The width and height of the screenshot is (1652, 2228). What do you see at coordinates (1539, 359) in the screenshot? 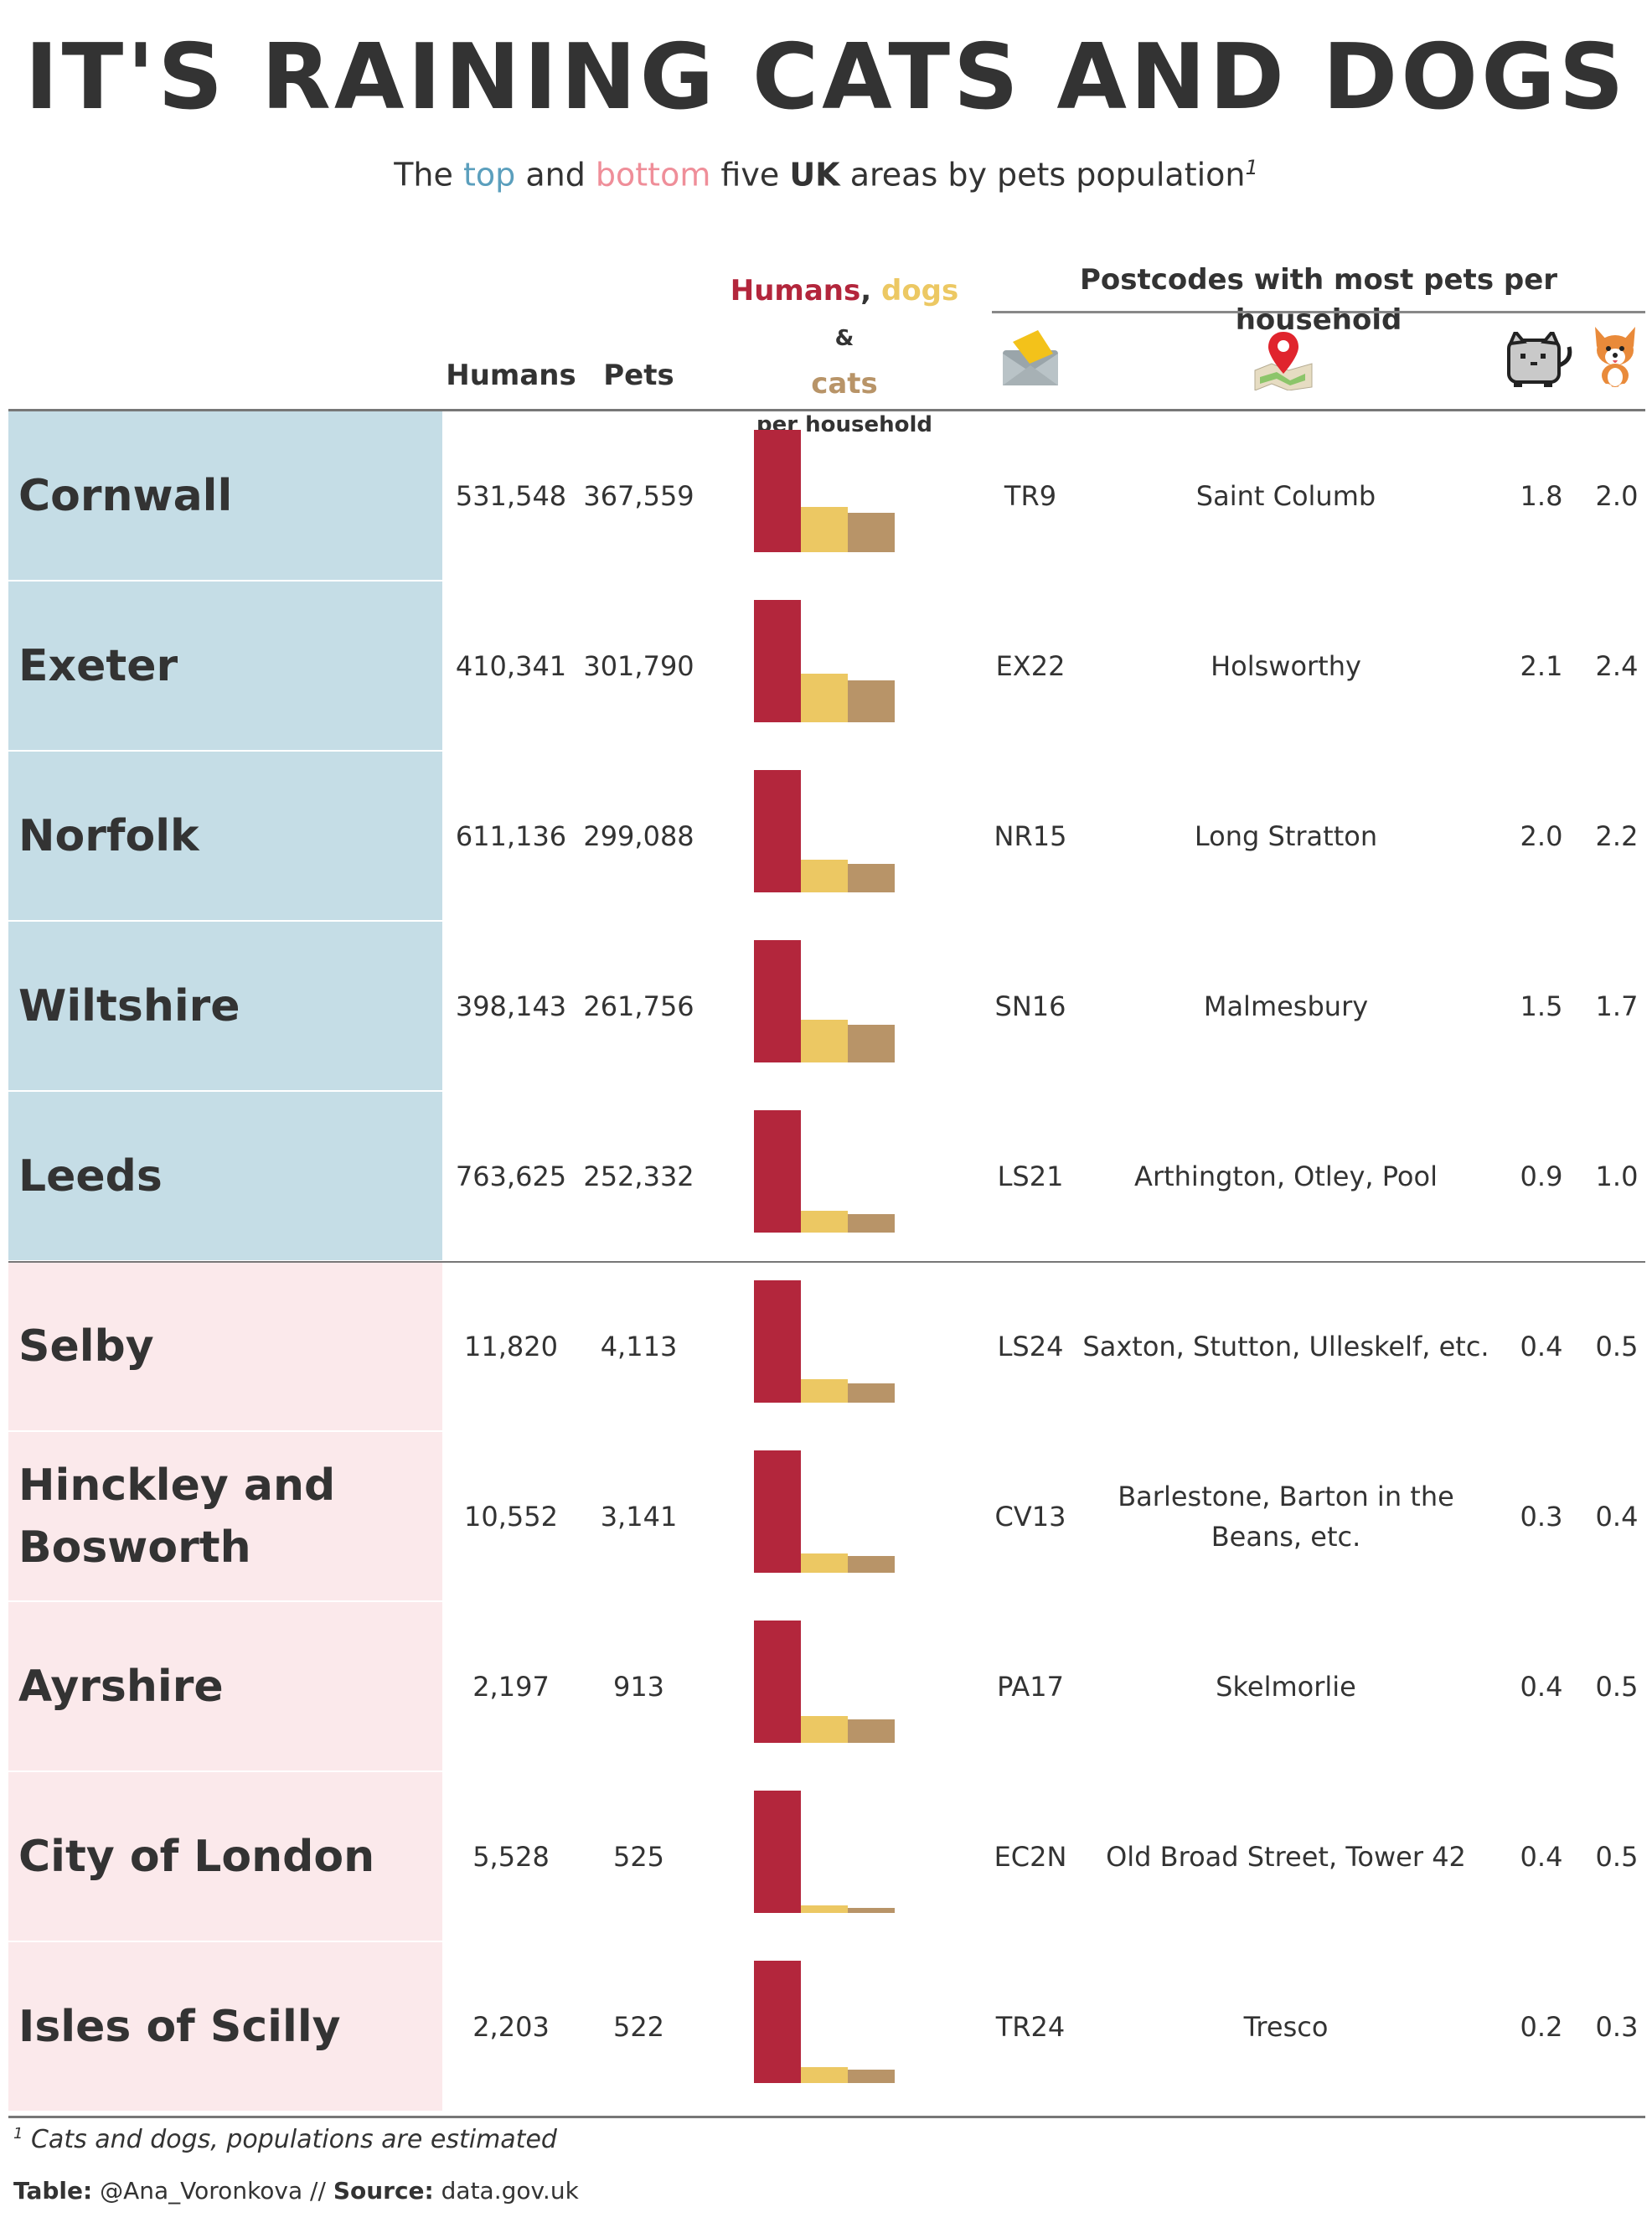
I see `cat-icon` at bounding box center [1539, 359].